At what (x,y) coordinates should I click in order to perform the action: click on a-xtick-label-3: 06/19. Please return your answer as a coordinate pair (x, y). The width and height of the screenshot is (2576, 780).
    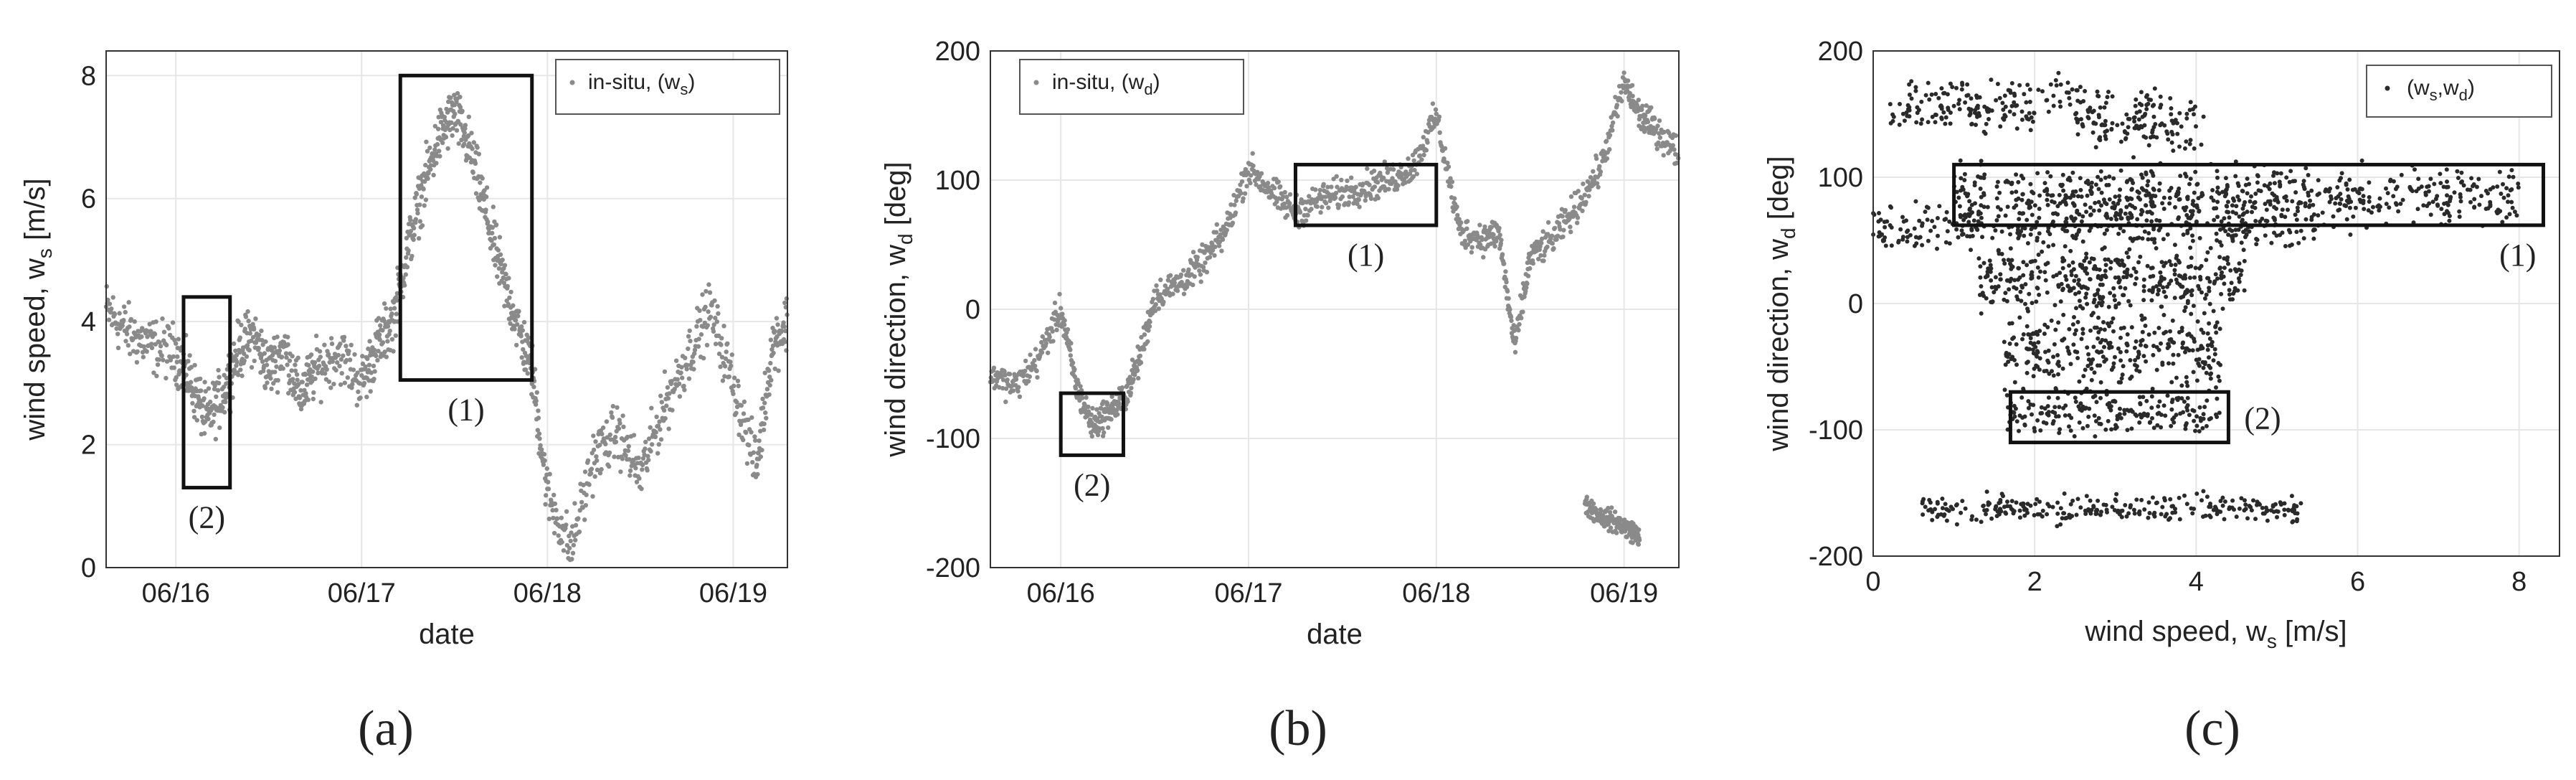
    Looking at the image, I should click on (733, 593).